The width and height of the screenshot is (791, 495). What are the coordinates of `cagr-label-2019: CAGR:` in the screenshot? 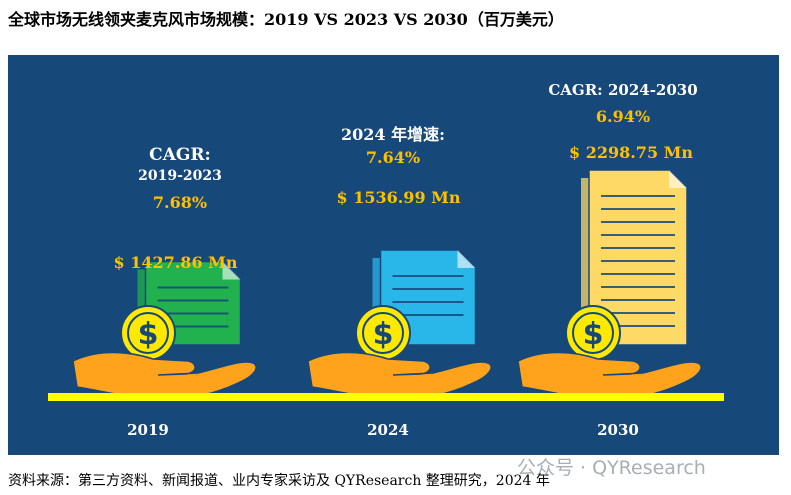 It's located at (180, 155).